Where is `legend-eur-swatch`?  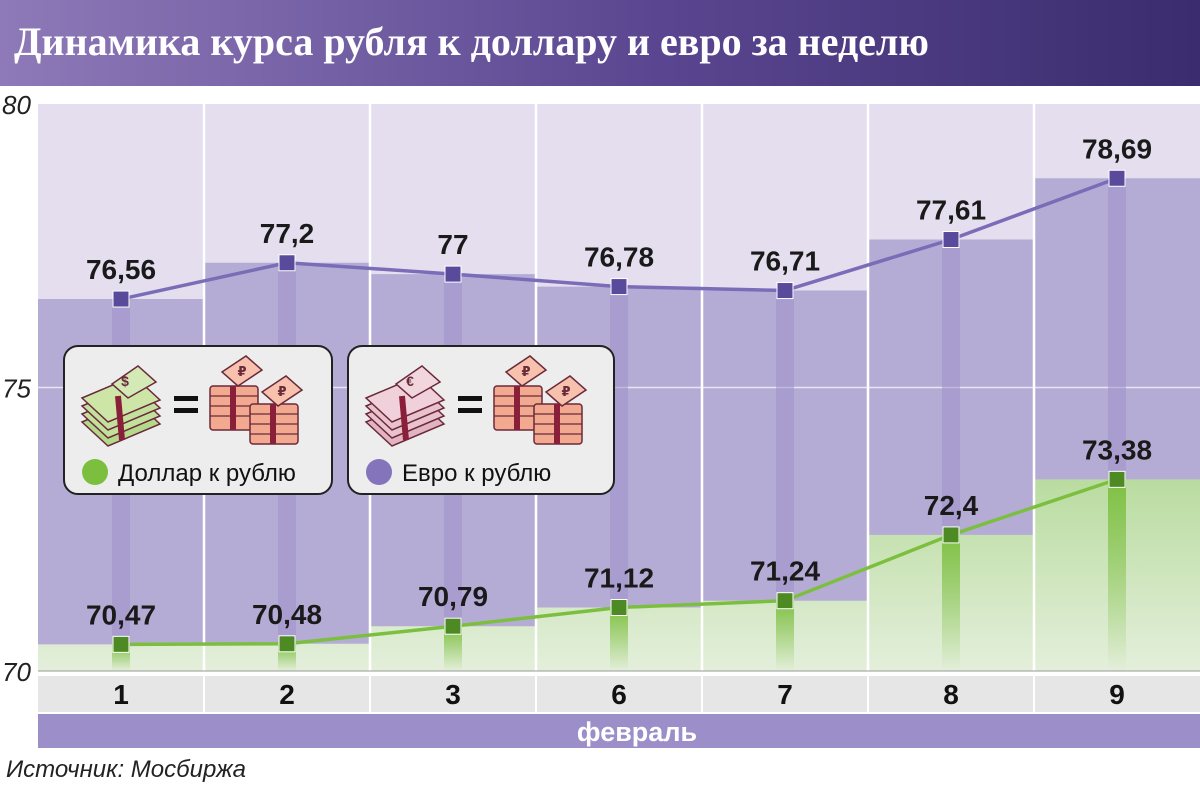
legend-eur-swatch is located at coordinates (379, 472).